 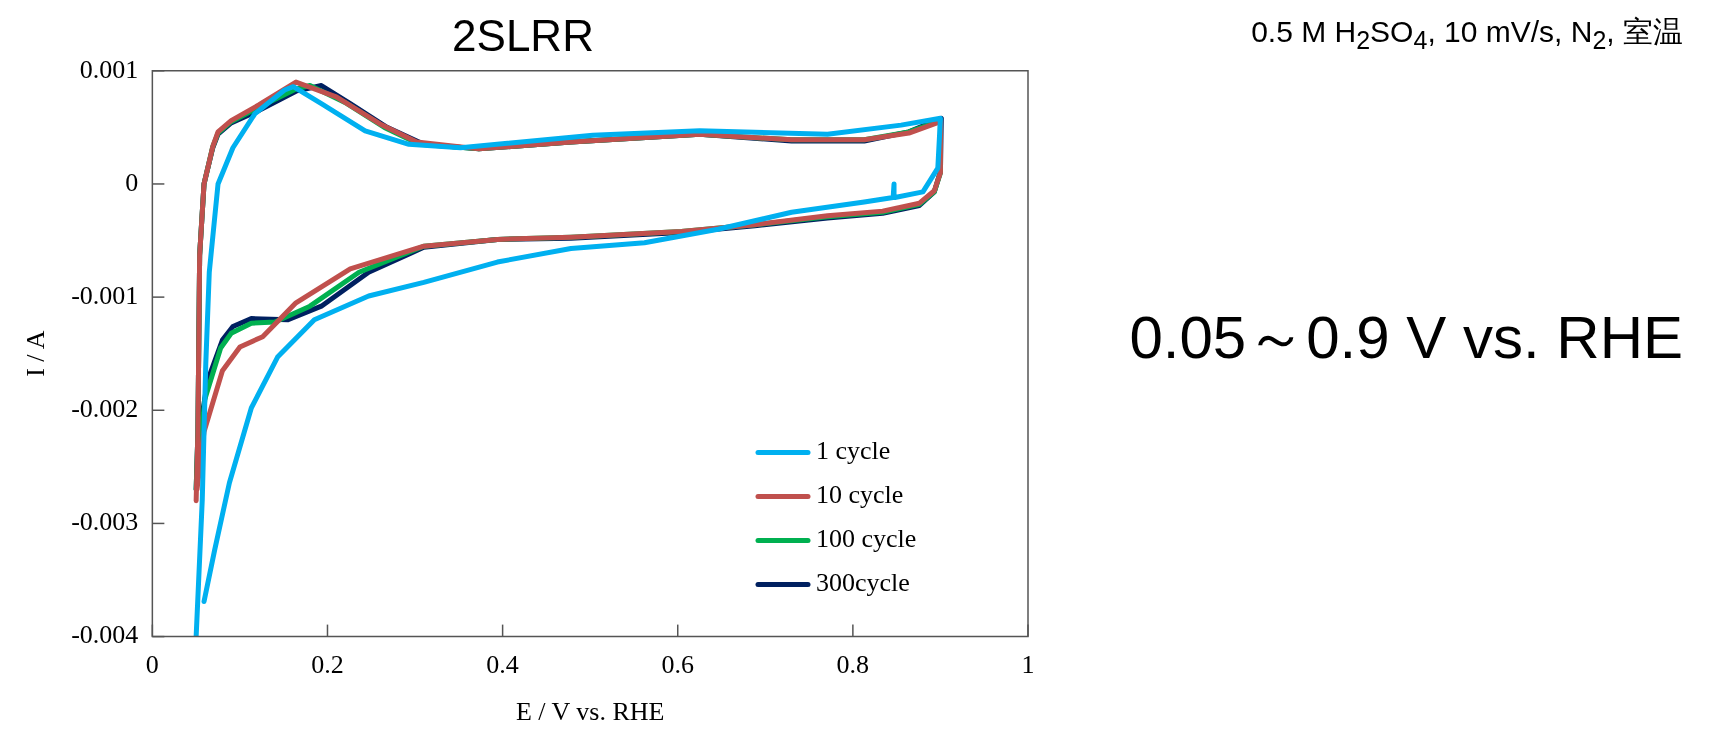 What do you see at coordinates (863, 583) in the screenshot?
I see `legend-label: 300cycle` at bounding box center [863, 583].